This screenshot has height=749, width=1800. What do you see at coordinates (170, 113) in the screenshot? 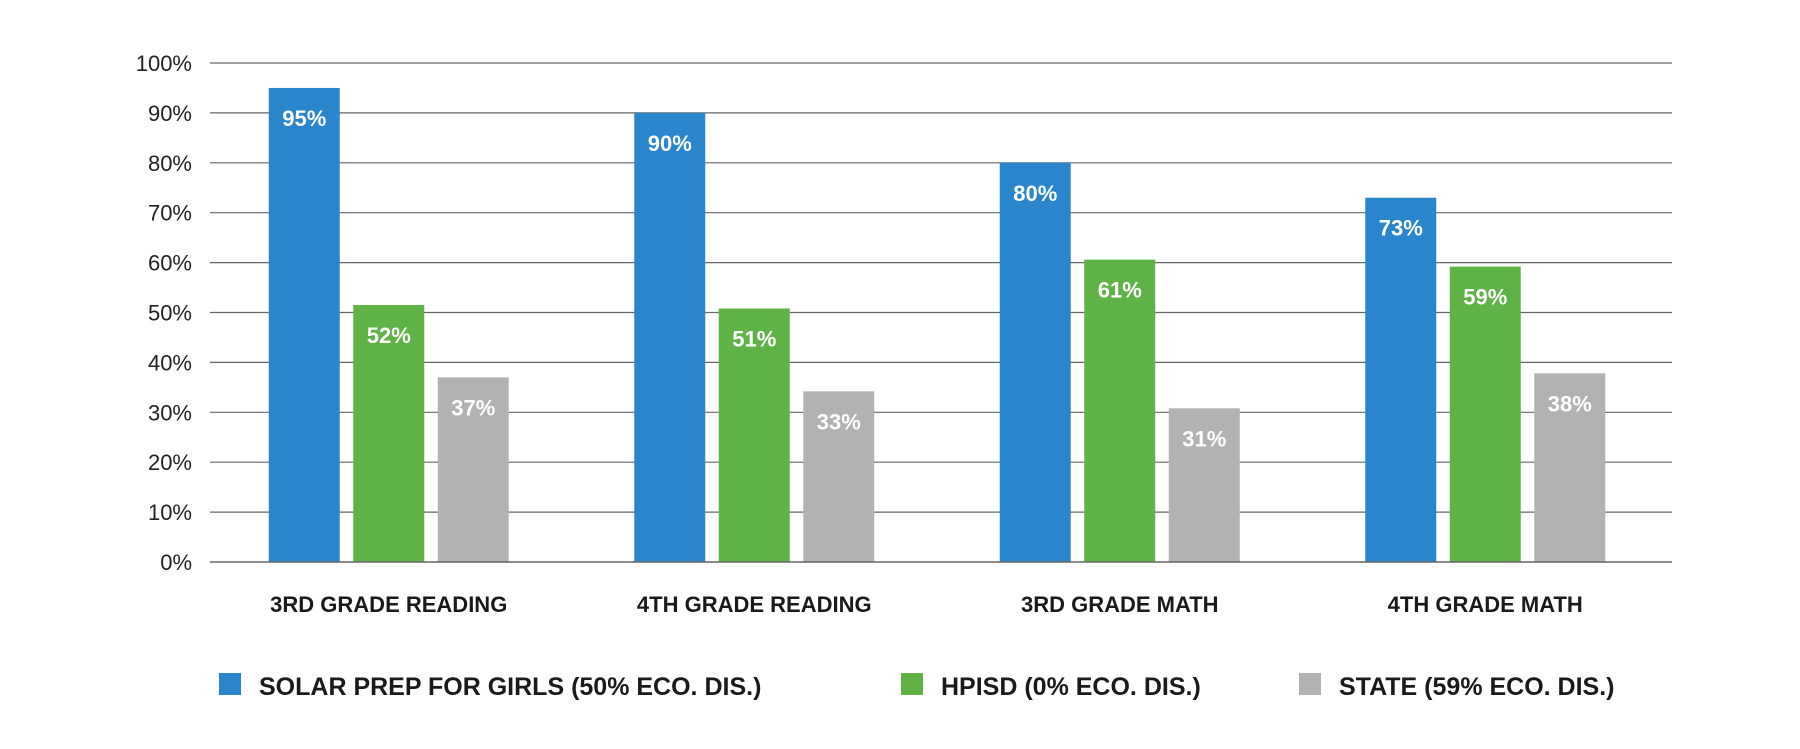
I see `y-tick-label: 90%` at bounding box center [170, 113].